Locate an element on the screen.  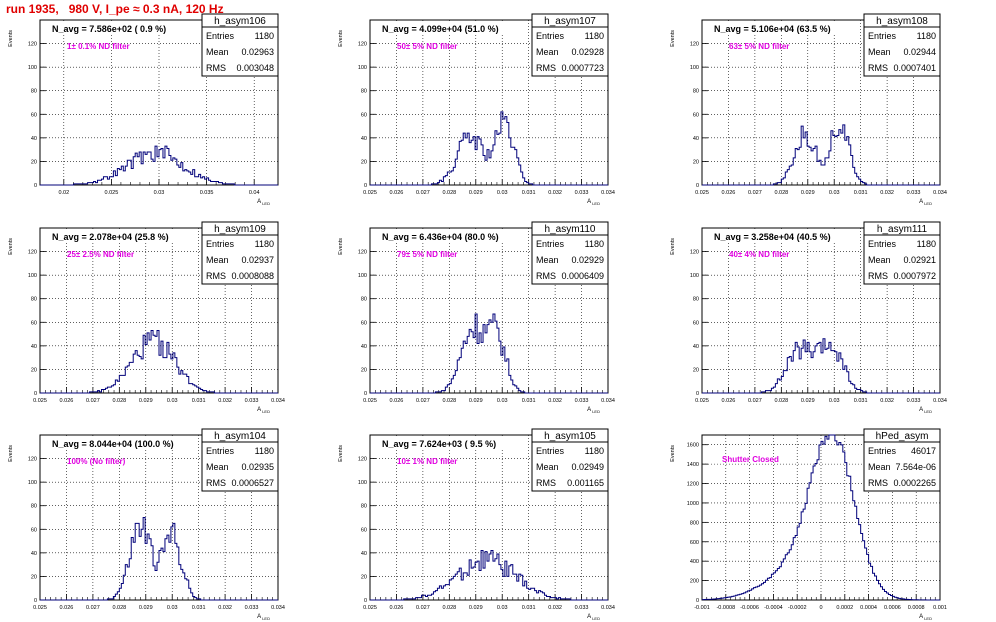
stats-value-mean: 0.02929 is located at coordinates (587, 260).